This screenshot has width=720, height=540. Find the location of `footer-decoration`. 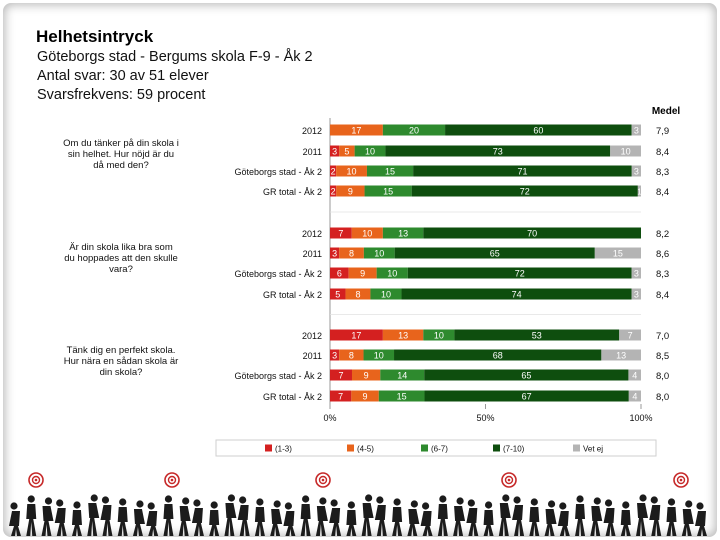

footer-decoration is located at coordinates (358, 504).